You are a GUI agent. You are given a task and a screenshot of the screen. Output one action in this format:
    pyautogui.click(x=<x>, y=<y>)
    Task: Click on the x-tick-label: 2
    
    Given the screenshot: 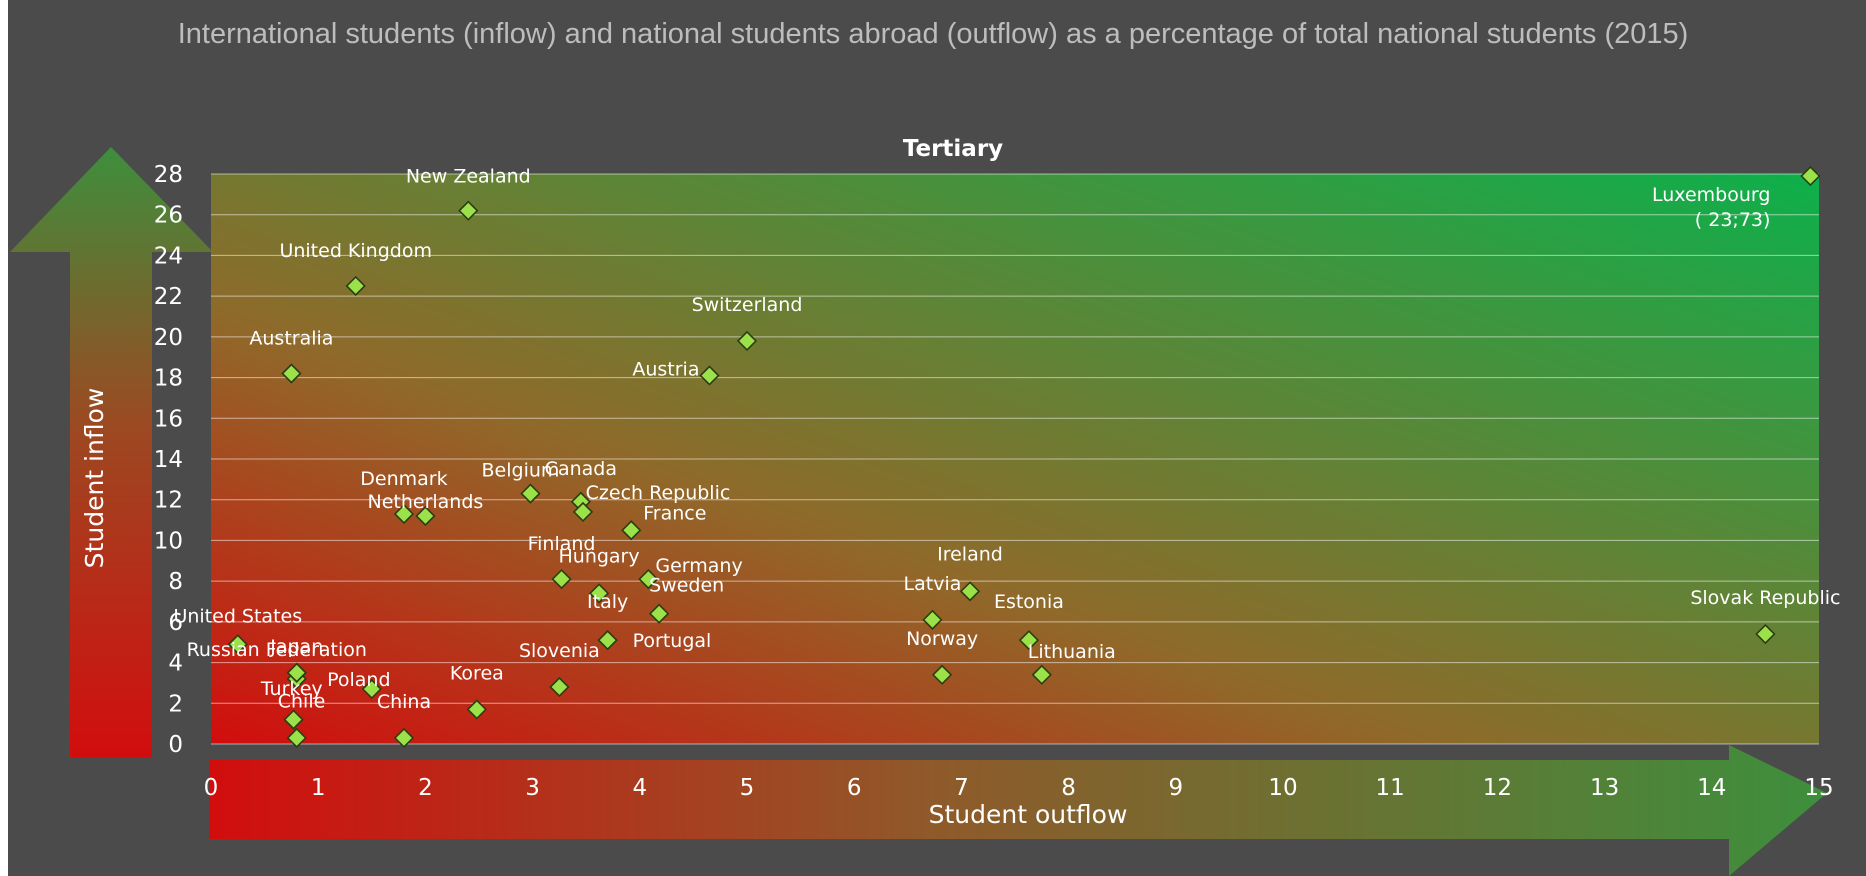 What is the action you would take?
    pyautogui.click(x=425, y=788)
    